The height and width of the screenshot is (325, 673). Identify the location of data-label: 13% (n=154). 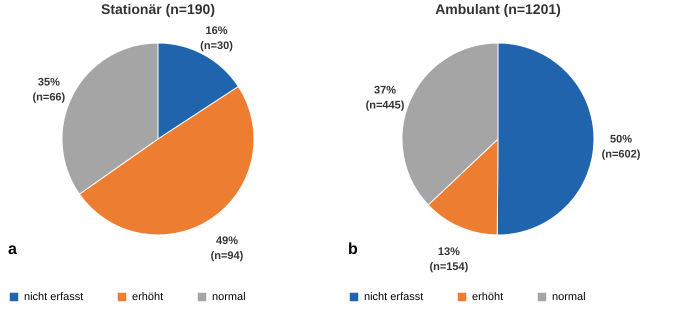
(449, 259).